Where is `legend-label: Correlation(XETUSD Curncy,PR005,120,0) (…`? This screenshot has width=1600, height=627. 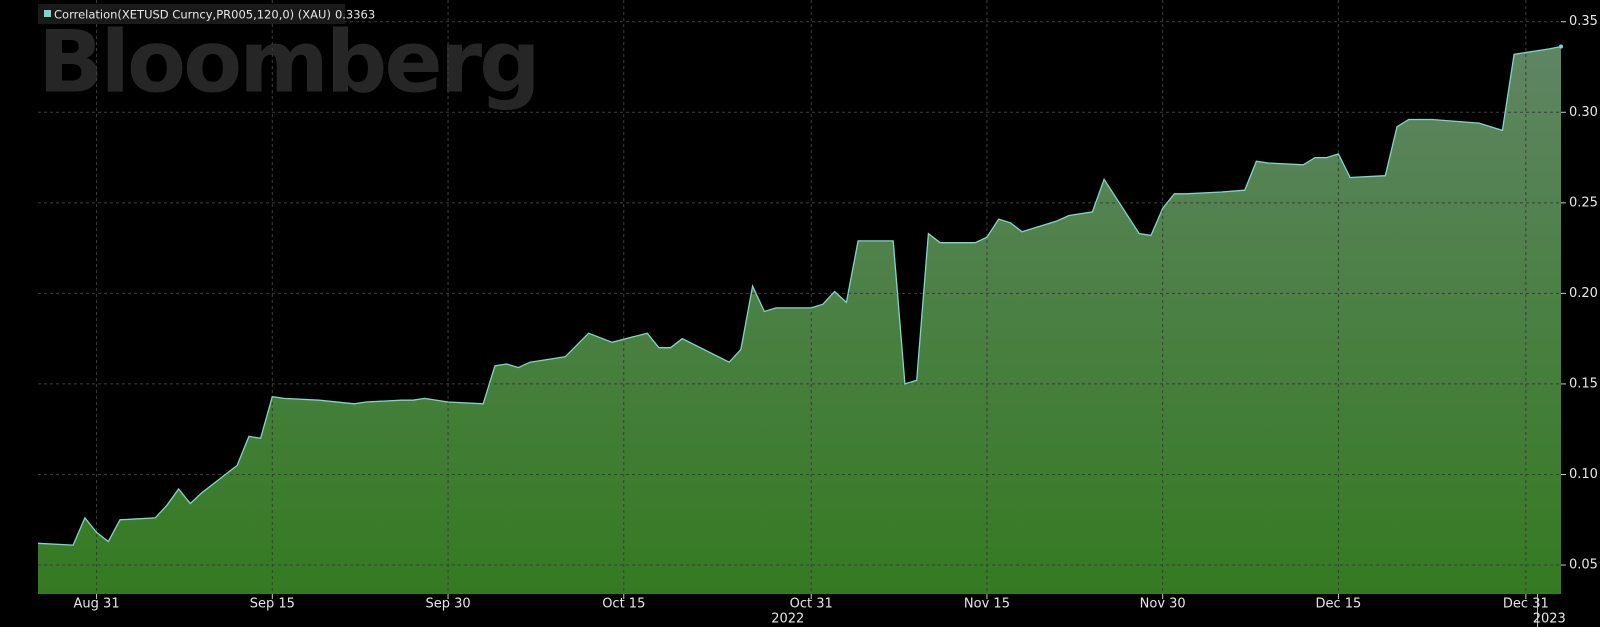 legend-label: Correlation(XETUSD Curncy,PR005,120,0) (… is located at coordinates (214, 14).